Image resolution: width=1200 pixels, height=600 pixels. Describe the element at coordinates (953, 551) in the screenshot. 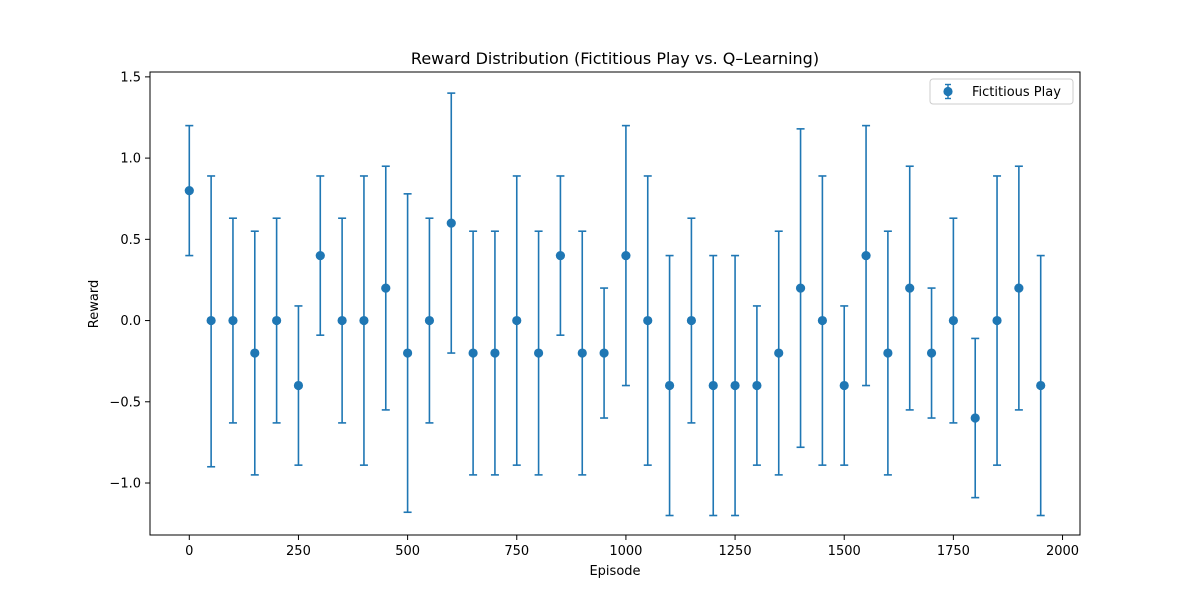

I see `x-tick-label: 1750` at that location.